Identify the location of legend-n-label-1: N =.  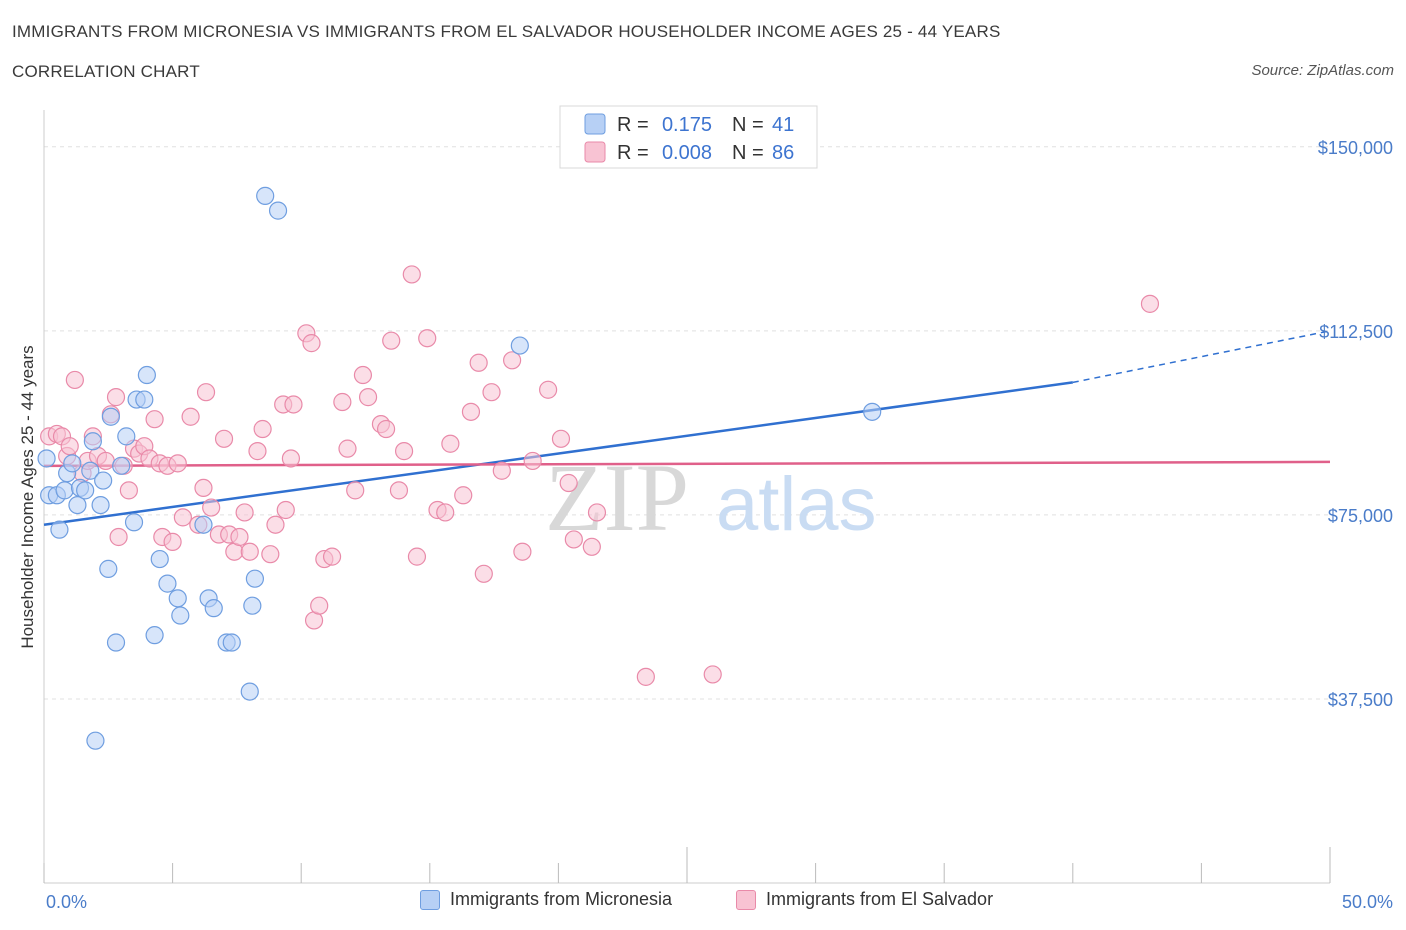
(748, 153).